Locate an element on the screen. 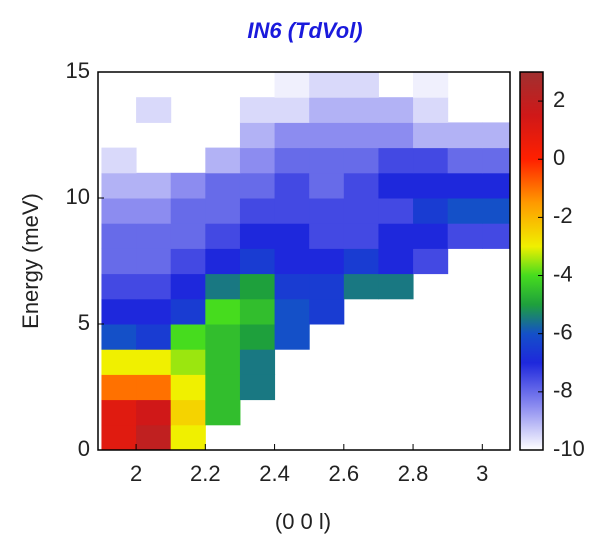 This screenshot has width=607, height=552. x-tick-label: 3 is located at coordinates (482, 473).